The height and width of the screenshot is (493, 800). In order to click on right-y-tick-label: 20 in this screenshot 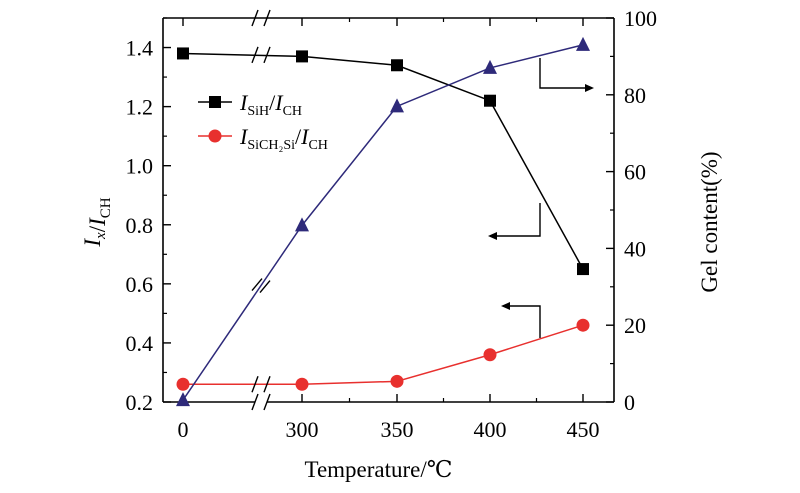, I will do `click(635, 325)`.